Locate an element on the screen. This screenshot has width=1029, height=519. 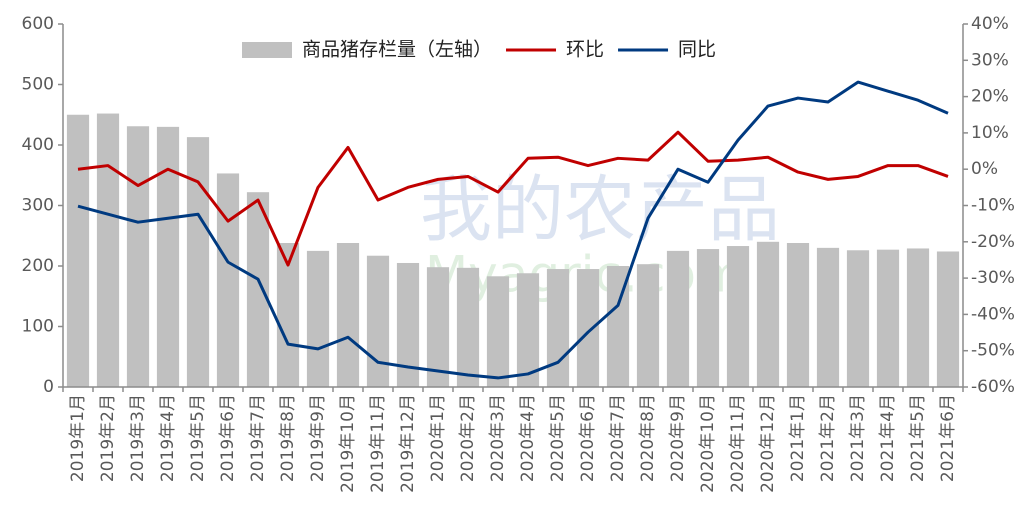
y2-tick-label: 10% is located at coordinates (990, 133).